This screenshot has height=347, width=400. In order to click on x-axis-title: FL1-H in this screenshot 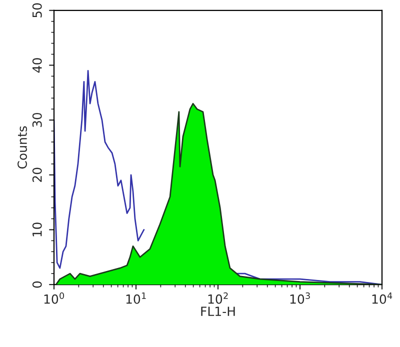, I will do `click(218, 311)`.